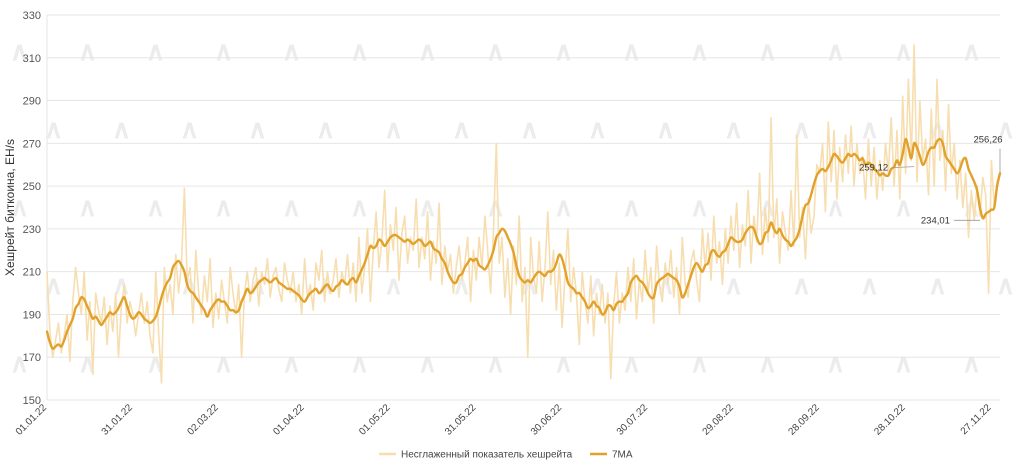 The image size is (1024, 465). What do you see at coordinates (32, 401) in the screenshot?
I see `y-tick-label: 150` at bounding box center [32, 401].